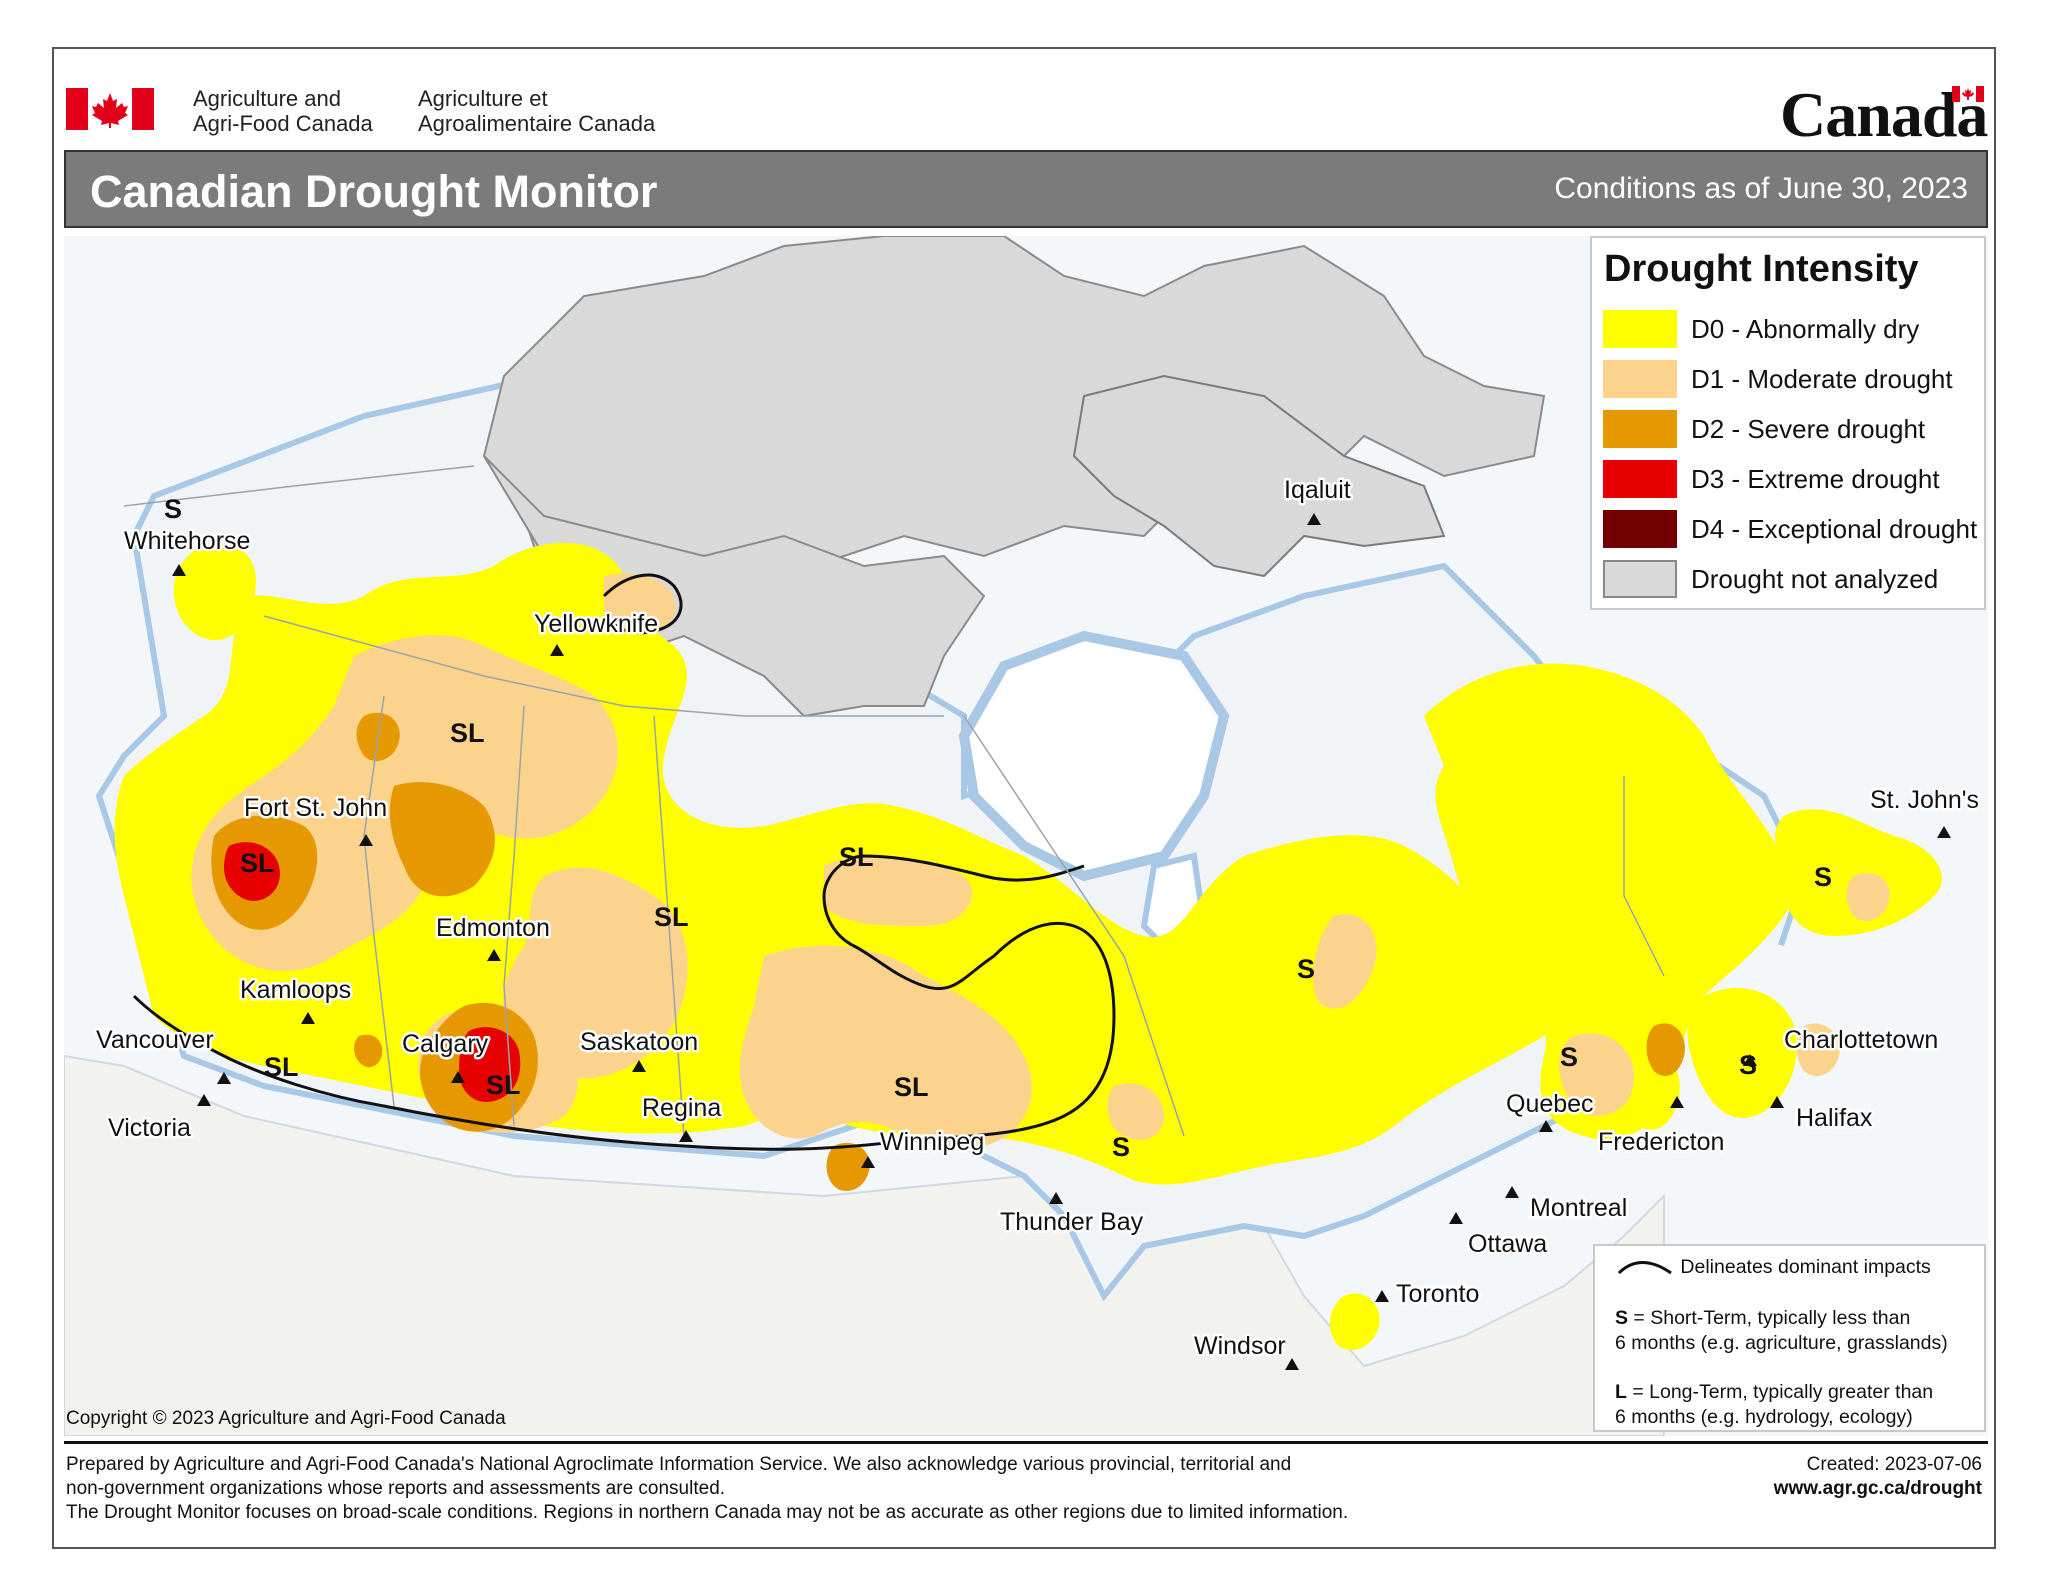 The width and height of the screenshot is (2048, 1582). What do you see at coordinates (1259, 476) in the screenshot?
I see `baffin-not-analyzed` at bounding box center [1259, 476].